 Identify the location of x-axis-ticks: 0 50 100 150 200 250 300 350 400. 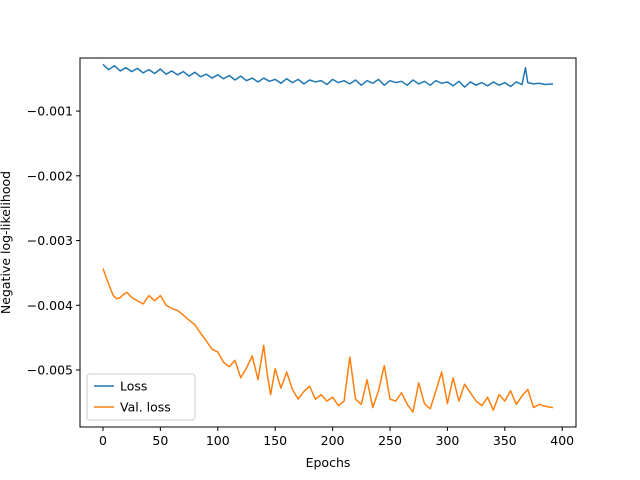
(336, 437).